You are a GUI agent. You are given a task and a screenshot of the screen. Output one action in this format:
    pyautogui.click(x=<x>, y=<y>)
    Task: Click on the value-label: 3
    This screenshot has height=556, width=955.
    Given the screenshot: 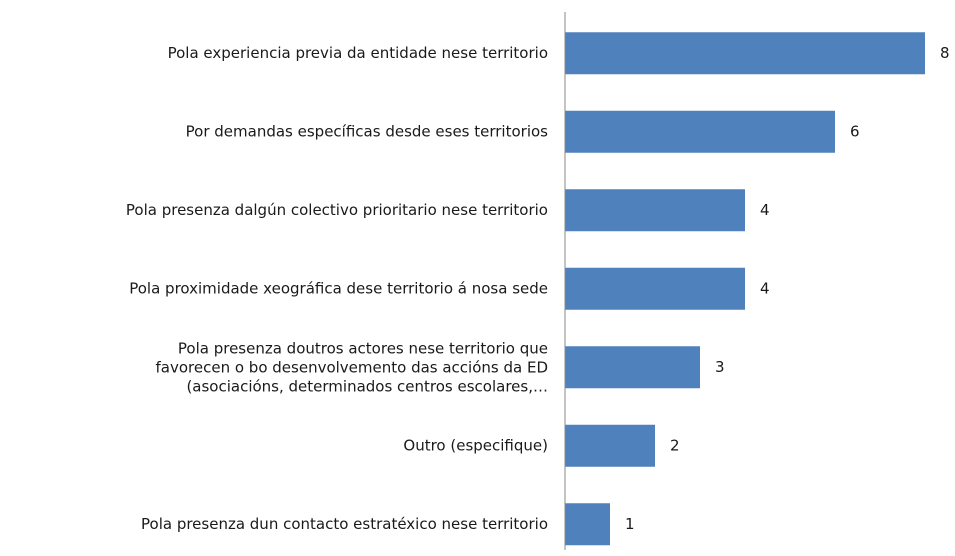 What is the action you would take?
    pyautogui.click(x=720, y=367)
    